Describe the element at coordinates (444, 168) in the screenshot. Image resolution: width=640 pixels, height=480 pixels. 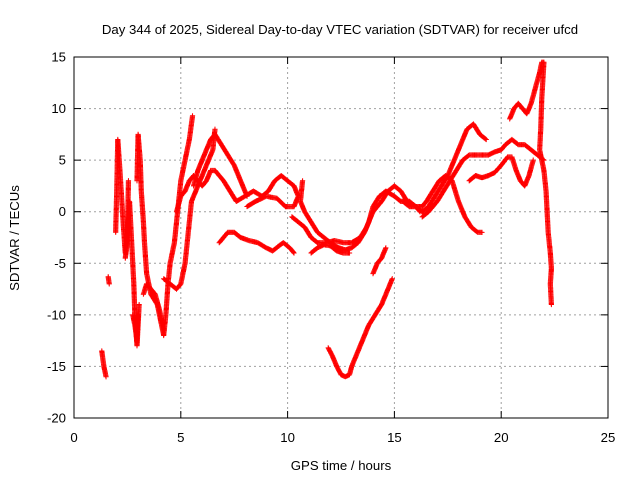
I see `series-arc-q` at that location.